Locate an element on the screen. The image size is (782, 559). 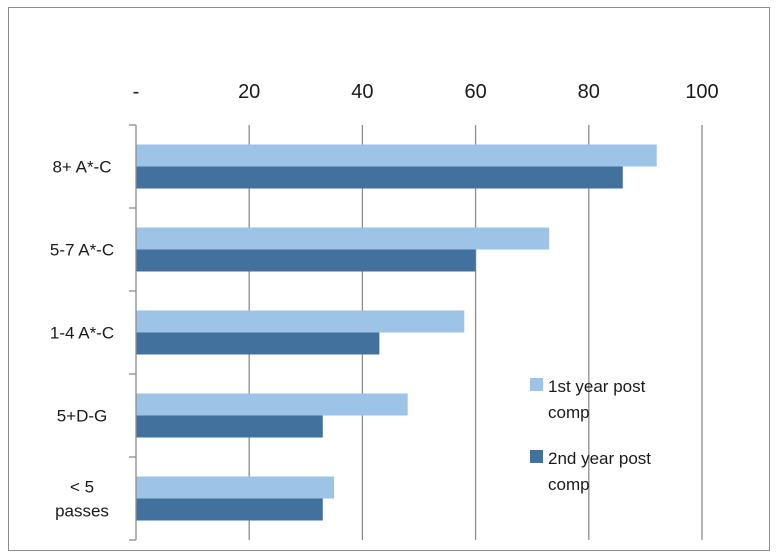
bar-series2-cat1 is located at coordinates (379, 177).